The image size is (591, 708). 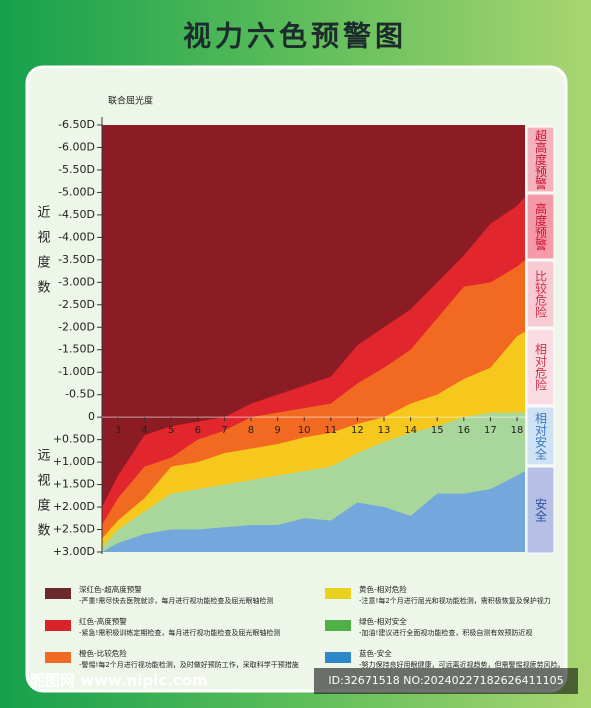 What do you see at coordinates (375, 653) in the screenshot?
I see `legend-name: 蓝色-安全` at bounding box center [375, 653].